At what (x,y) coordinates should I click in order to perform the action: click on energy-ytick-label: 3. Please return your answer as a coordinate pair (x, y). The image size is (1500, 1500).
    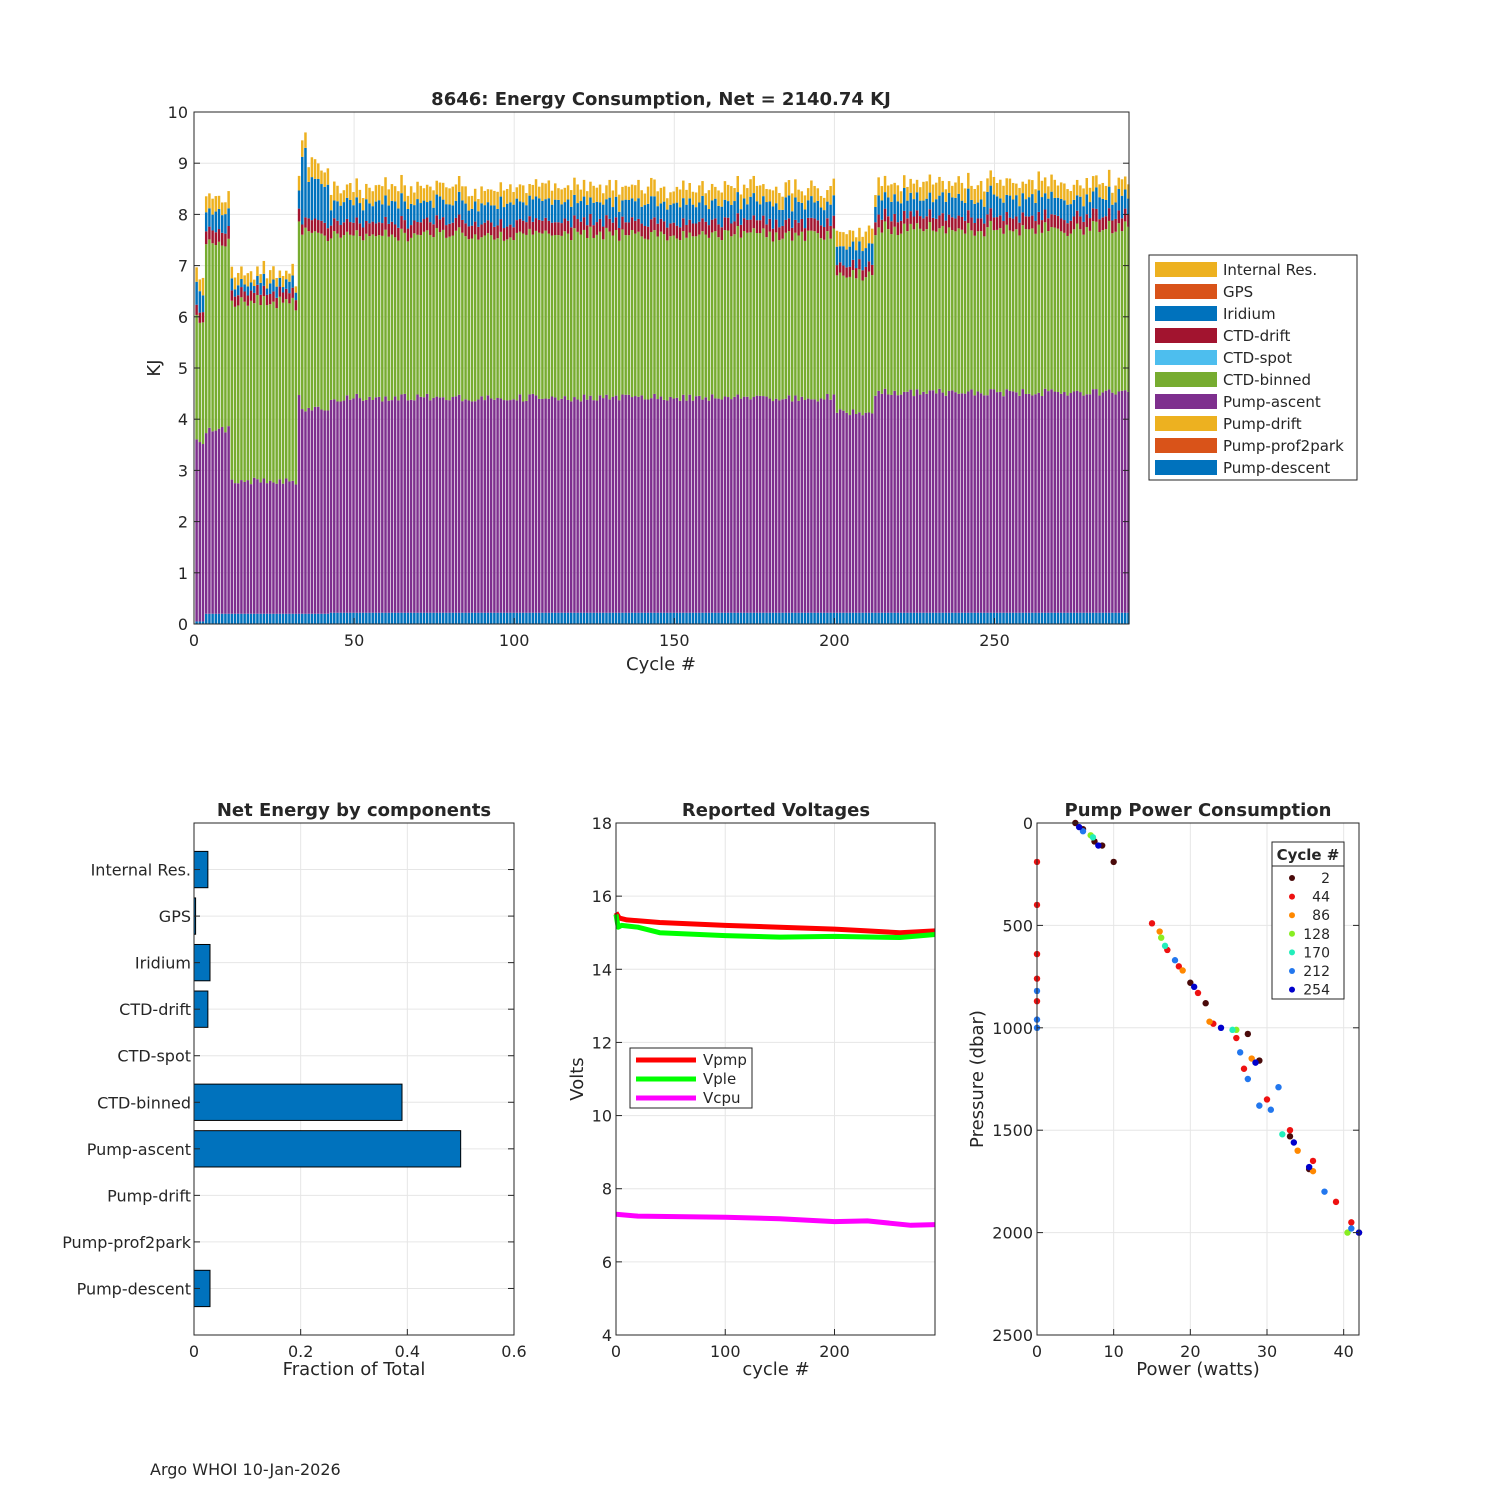
    Looking at the image, I should click on (183, 470).